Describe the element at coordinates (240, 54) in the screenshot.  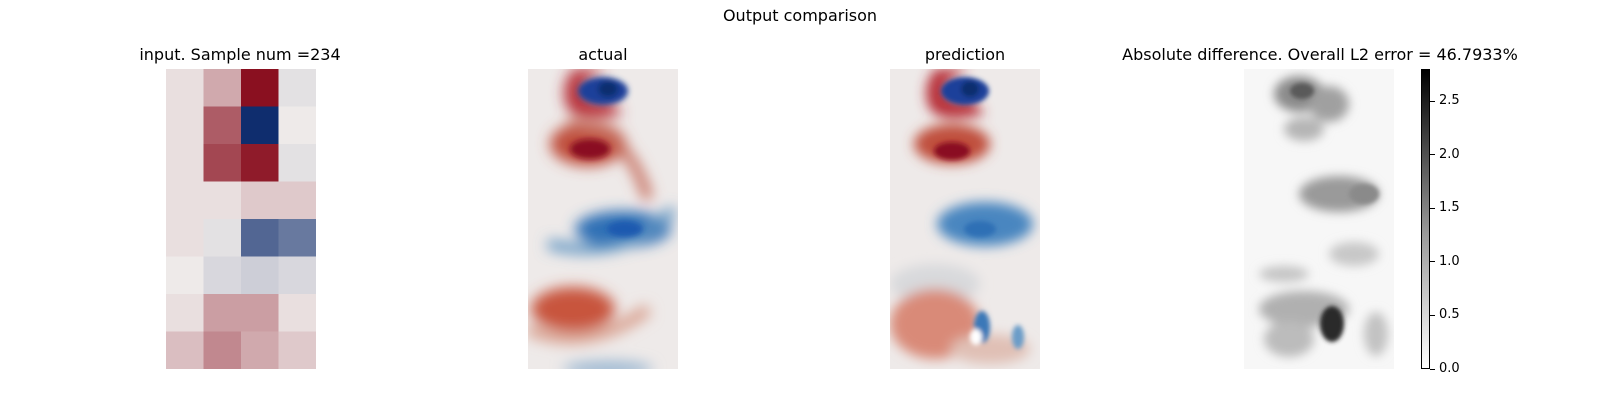
I see `panel-title-input: input. Sample num =234` at that location.